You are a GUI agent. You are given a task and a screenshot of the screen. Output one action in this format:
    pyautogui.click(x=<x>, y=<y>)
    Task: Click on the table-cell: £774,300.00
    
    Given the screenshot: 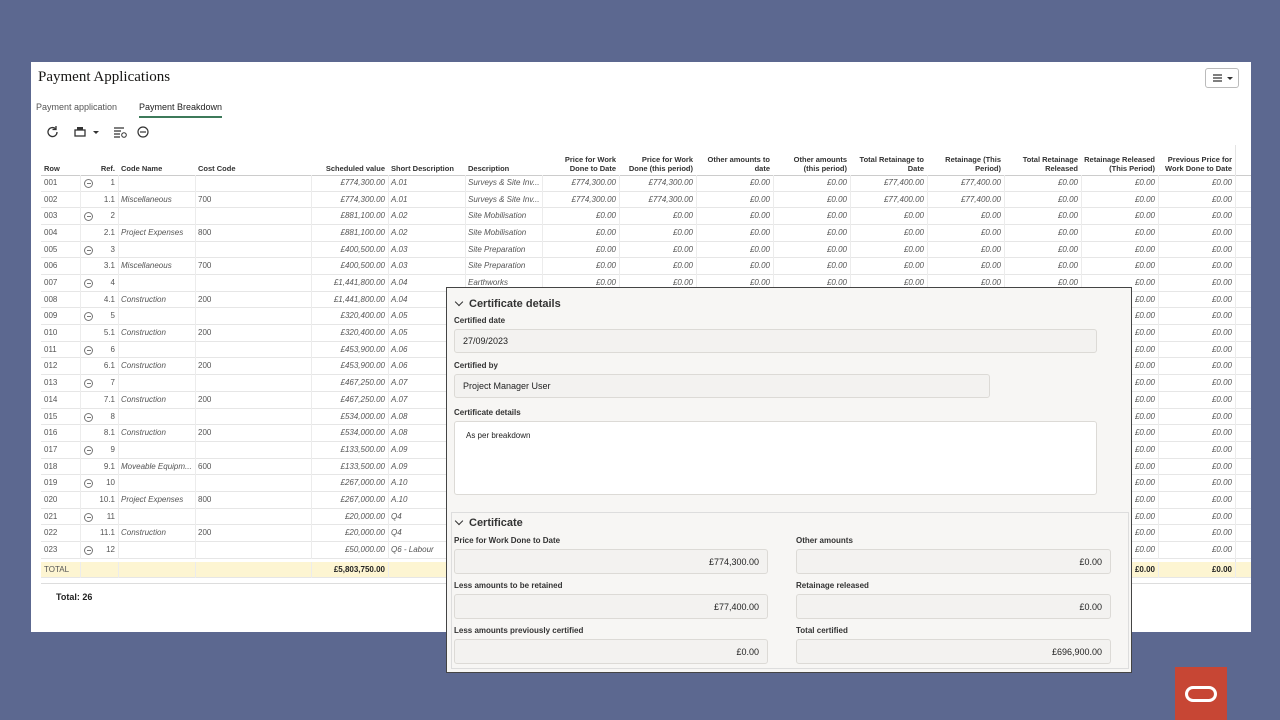 What is the action you would take?
    pyautogui.click(x=363, y=182)
    